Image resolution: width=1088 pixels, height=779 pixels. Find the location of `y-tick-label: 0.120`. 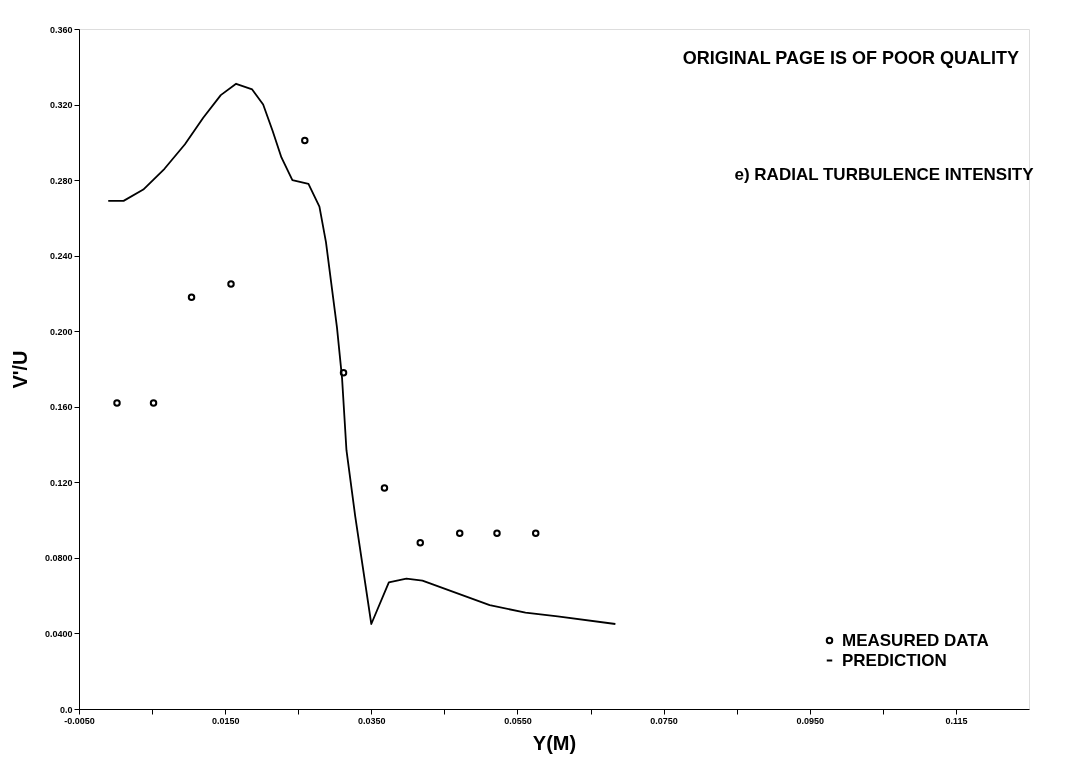

y-tick-label: 0.120 is located at coordinates (61, 482).